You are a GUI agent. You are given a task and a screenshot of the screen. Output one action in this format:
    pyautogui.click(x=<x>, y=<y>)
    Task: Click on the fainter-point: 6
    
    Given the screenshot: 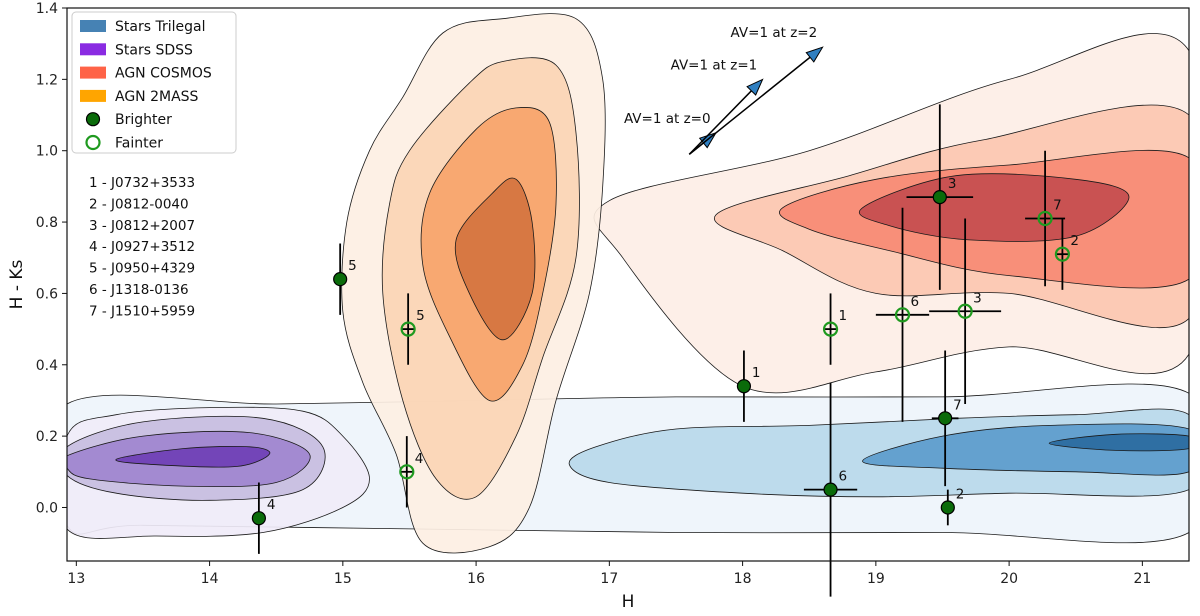 What is the action you would take?
    pyautogui.click(x=902, y=314)
    